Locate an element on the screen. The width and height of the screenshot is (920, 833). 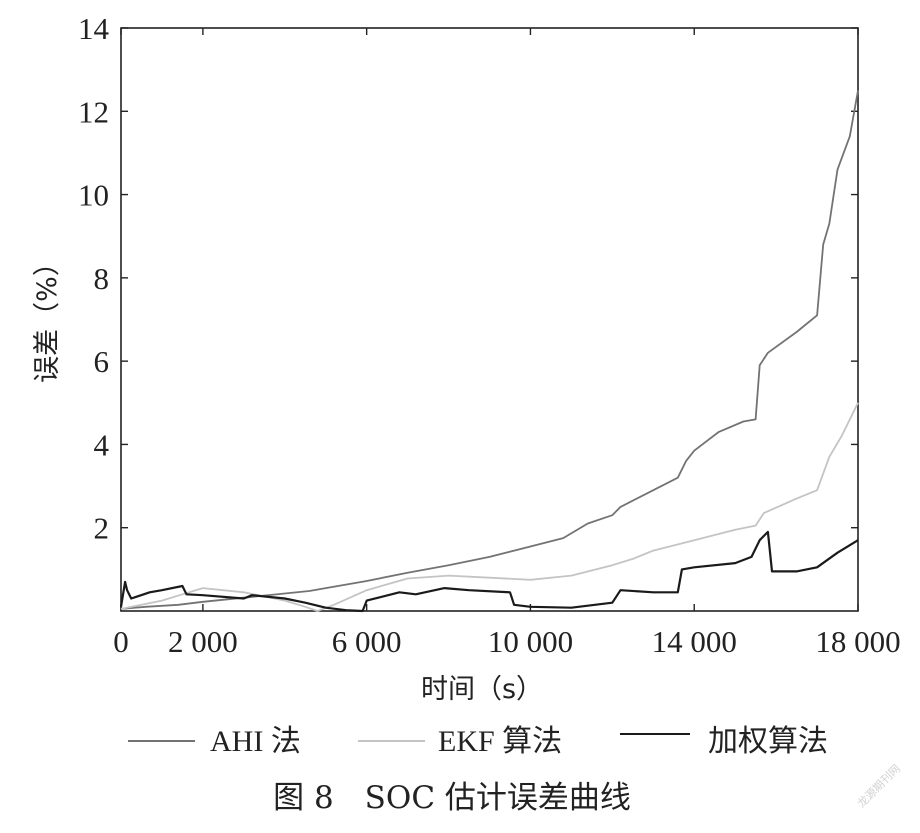
x-tick-label: 10 000 is located at coordinates (530, 641).